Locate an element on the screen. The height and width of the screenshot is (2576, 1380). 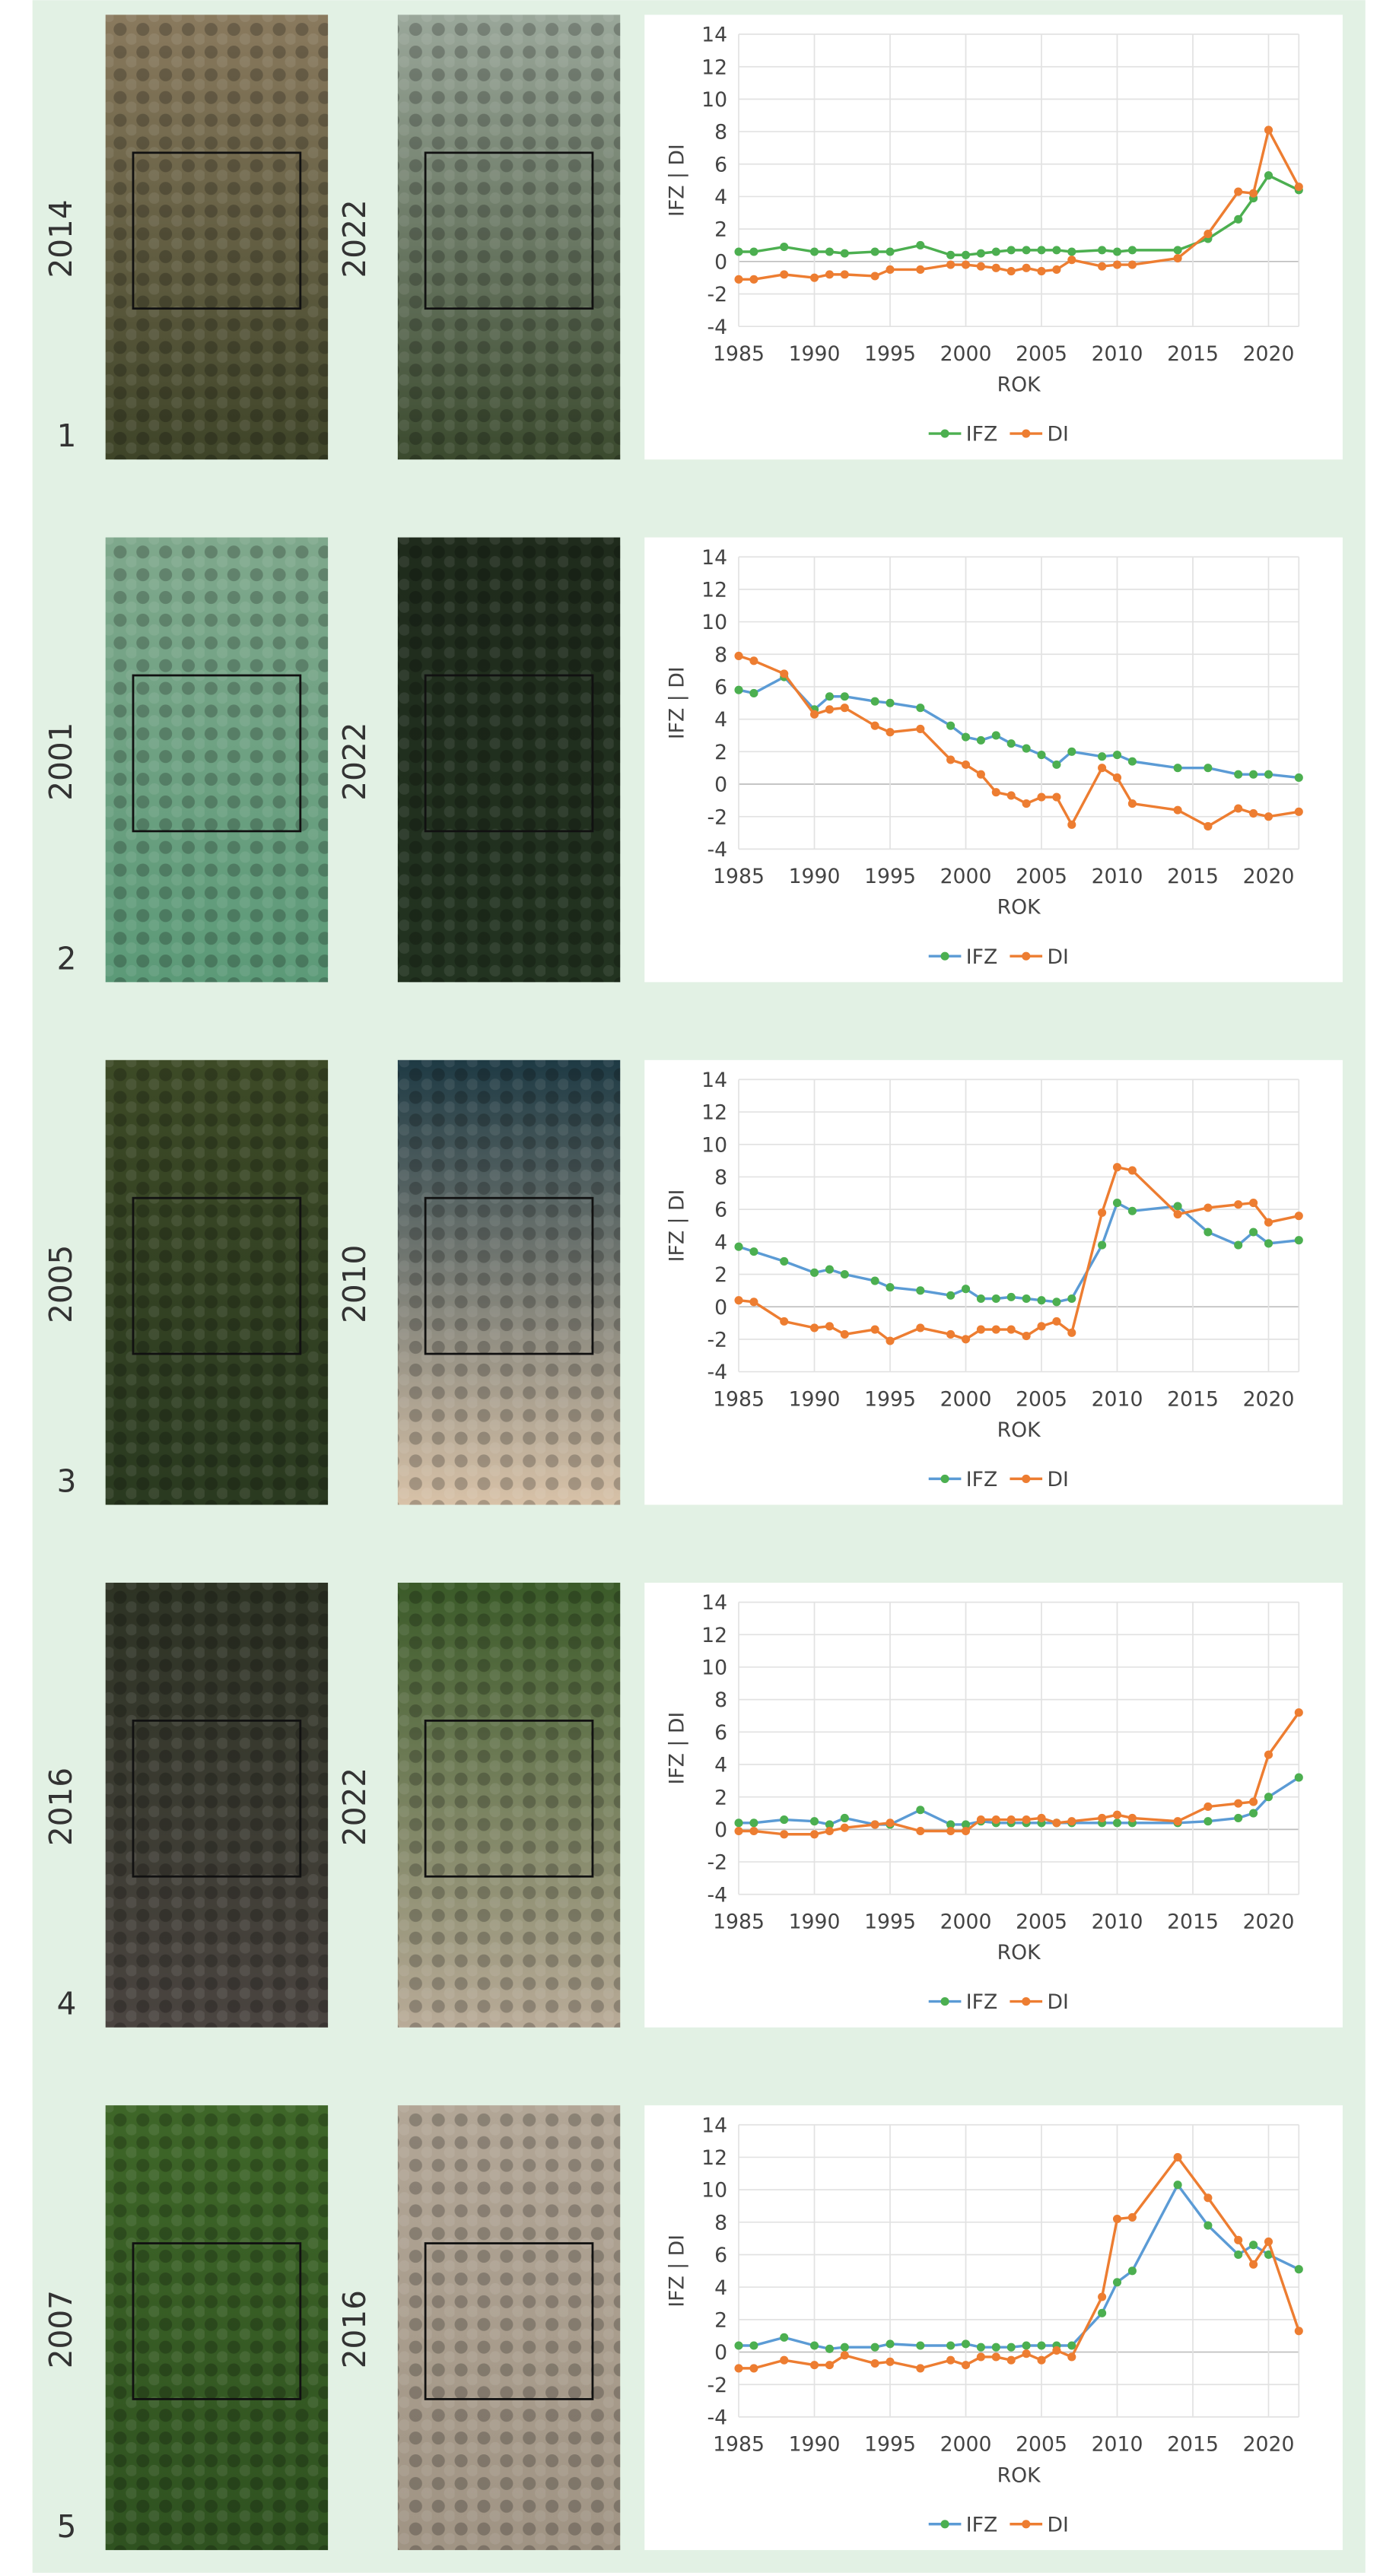
x-tick-label: 1995 is located at coordinates (890, 2445).